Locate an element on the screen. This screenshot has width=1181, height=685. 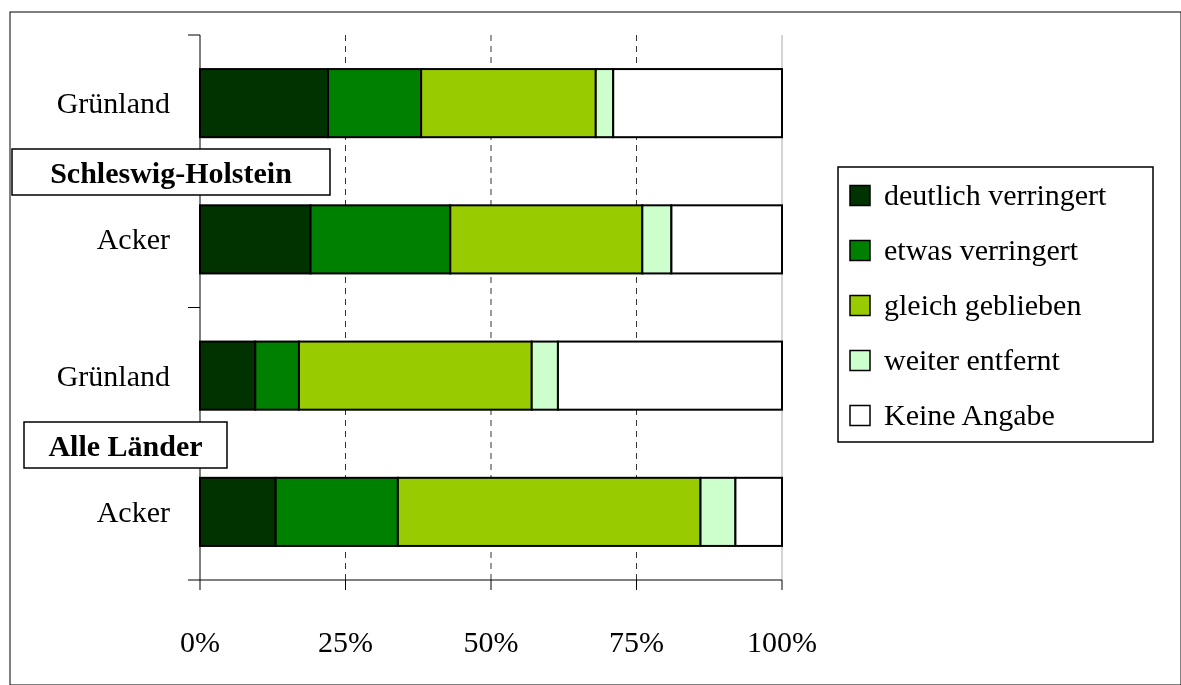
x-tick-label: 75% is located at coordinates (636, 641).